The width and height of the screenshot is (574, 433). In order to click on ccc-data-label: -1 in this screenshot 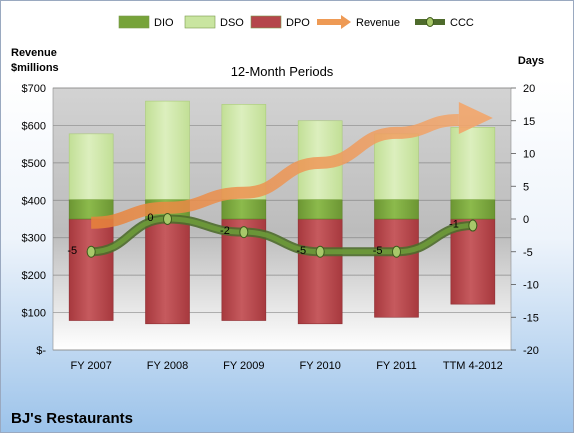, I will do `click(454, 225)`.